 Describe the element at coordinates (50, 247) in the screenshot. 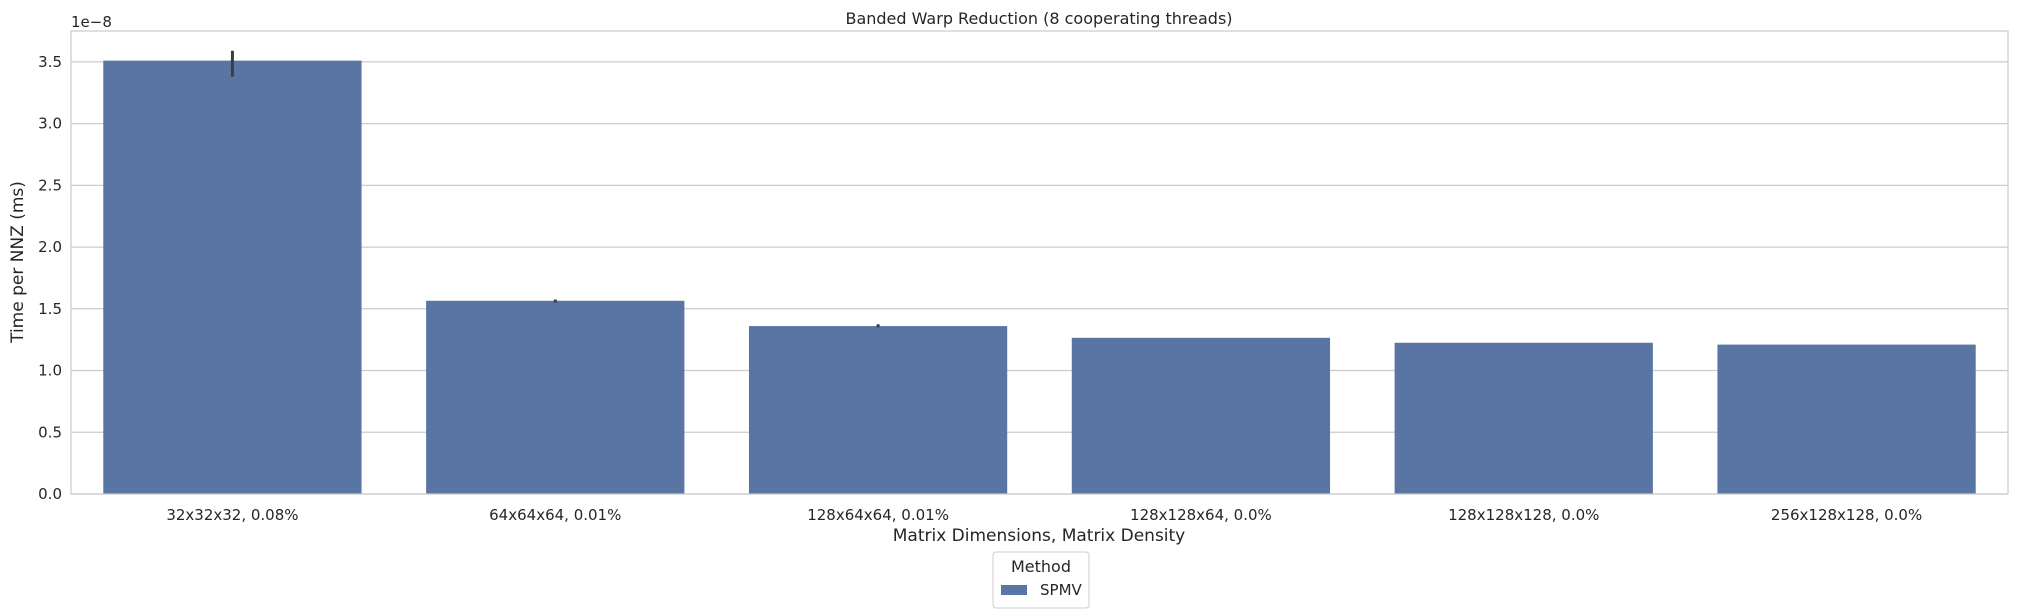

I see `y-tick-label: 2.0` at that location.